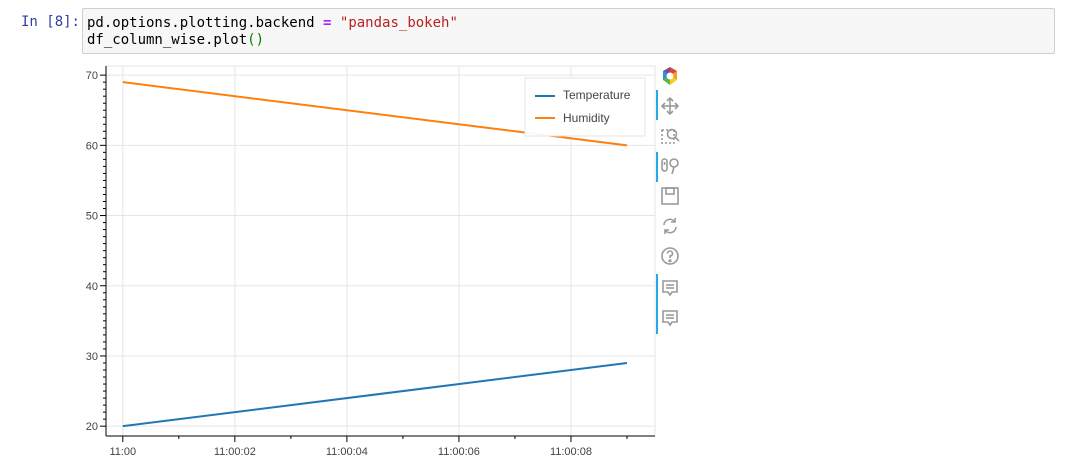  Describe the element at coordinates (657, 167) in the screenshot. I see `wheel-zoom-active-indicator` at that location.